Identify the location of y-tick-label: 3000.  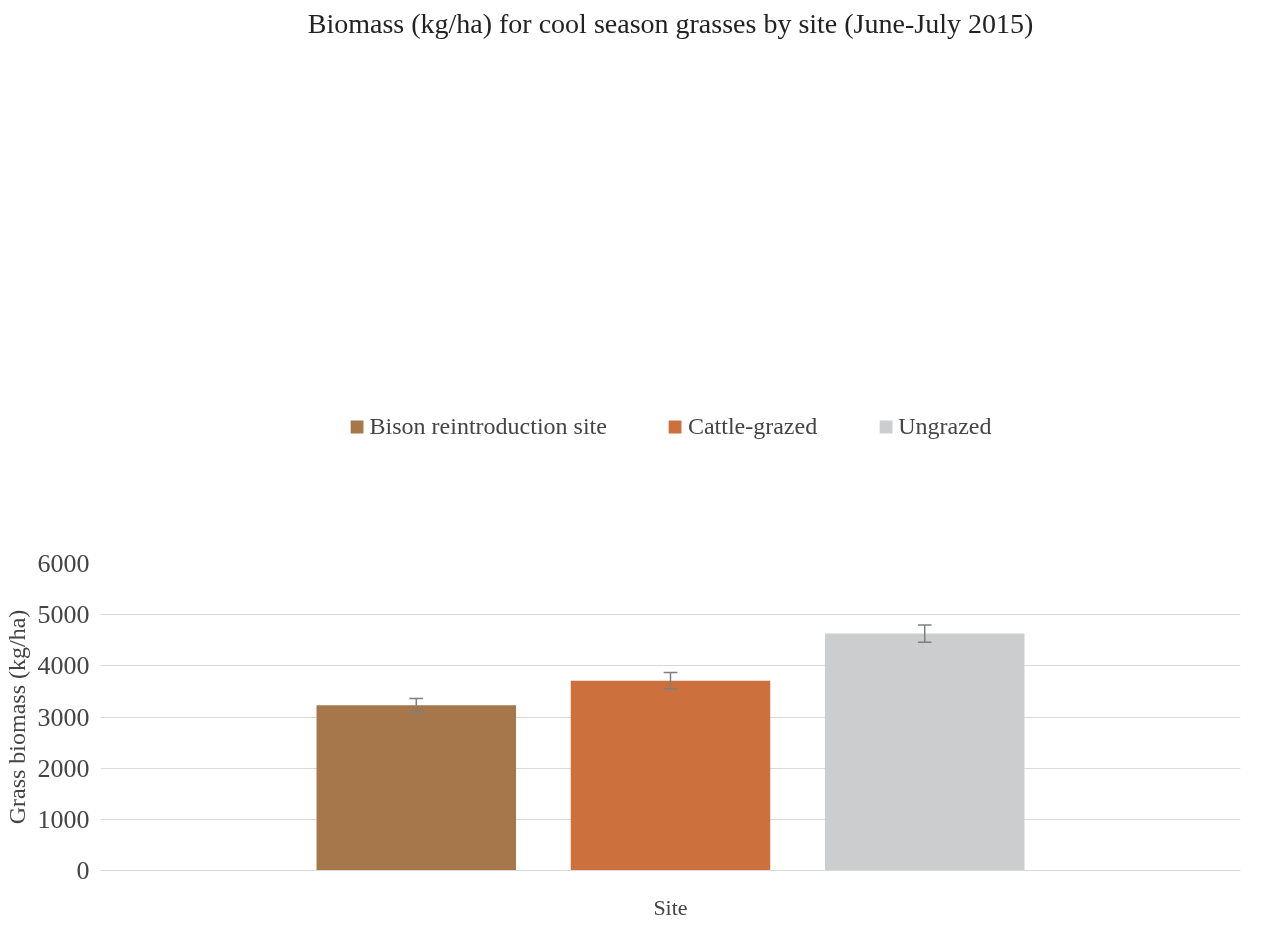
(63, 717).